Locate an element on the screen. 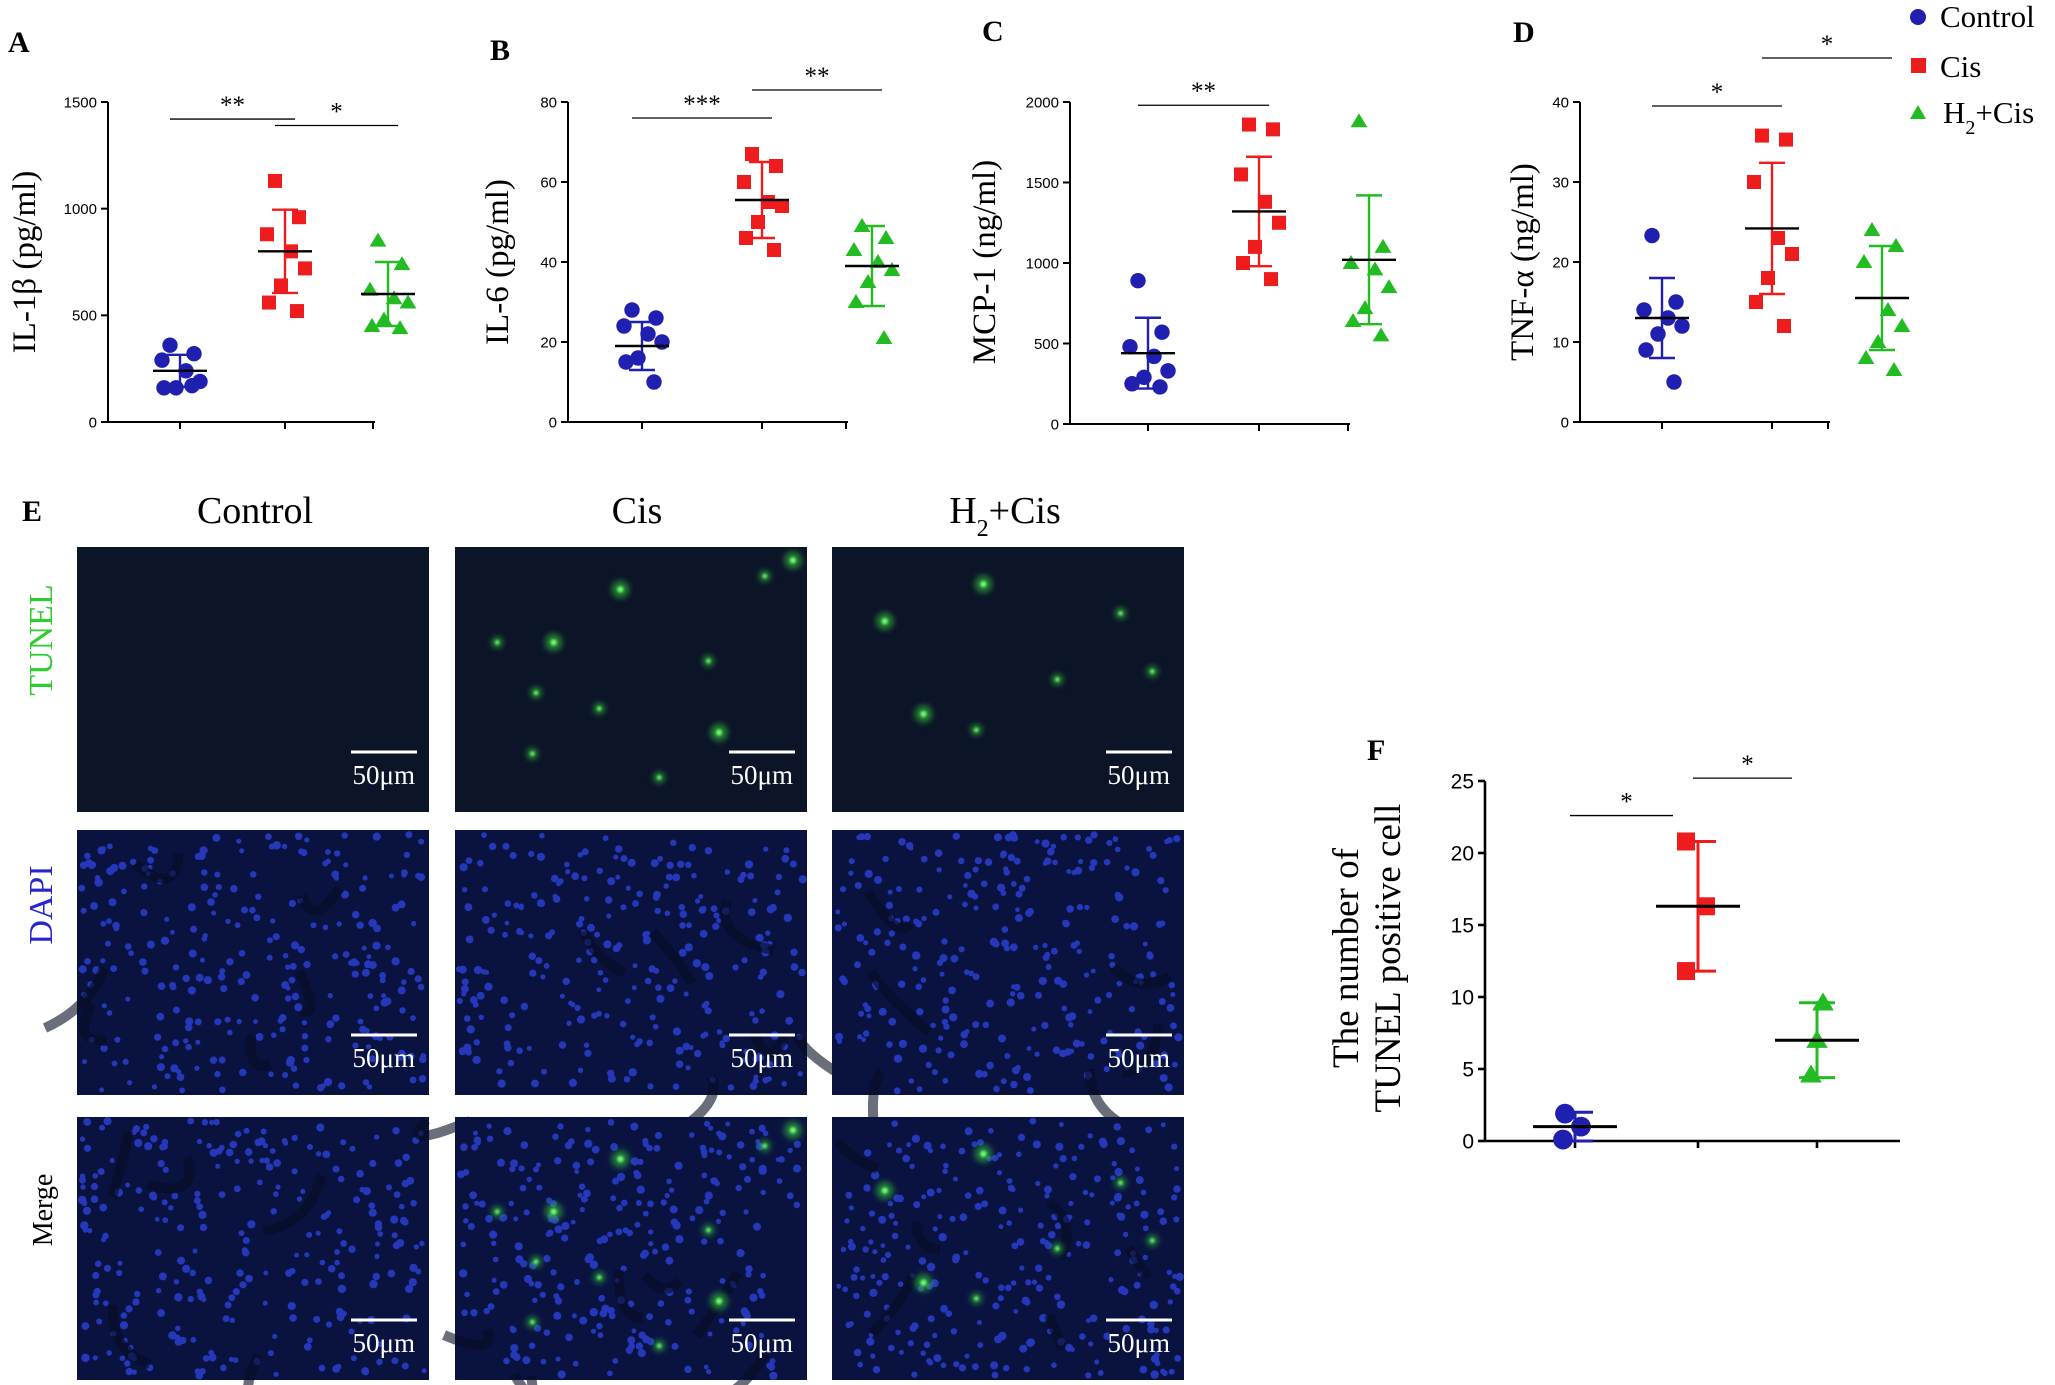 This screenshot has width=2055, height=1385. significance-label-b: *** is located at coordinates (702, 104).